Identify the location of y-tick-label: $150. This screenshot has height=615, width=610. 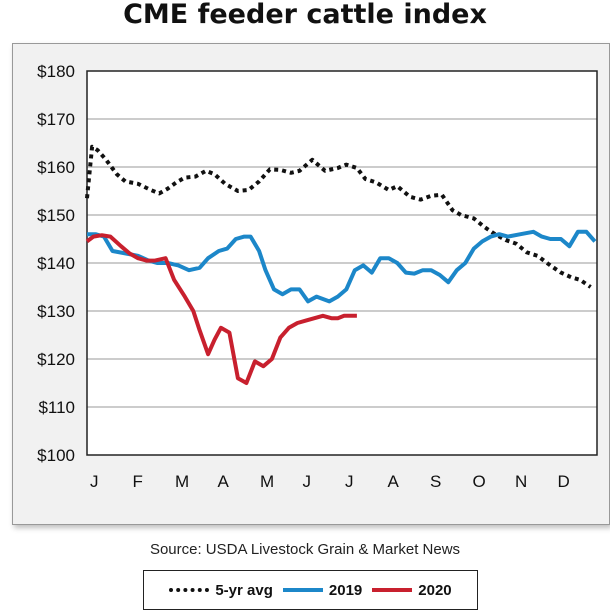
(56, 215).